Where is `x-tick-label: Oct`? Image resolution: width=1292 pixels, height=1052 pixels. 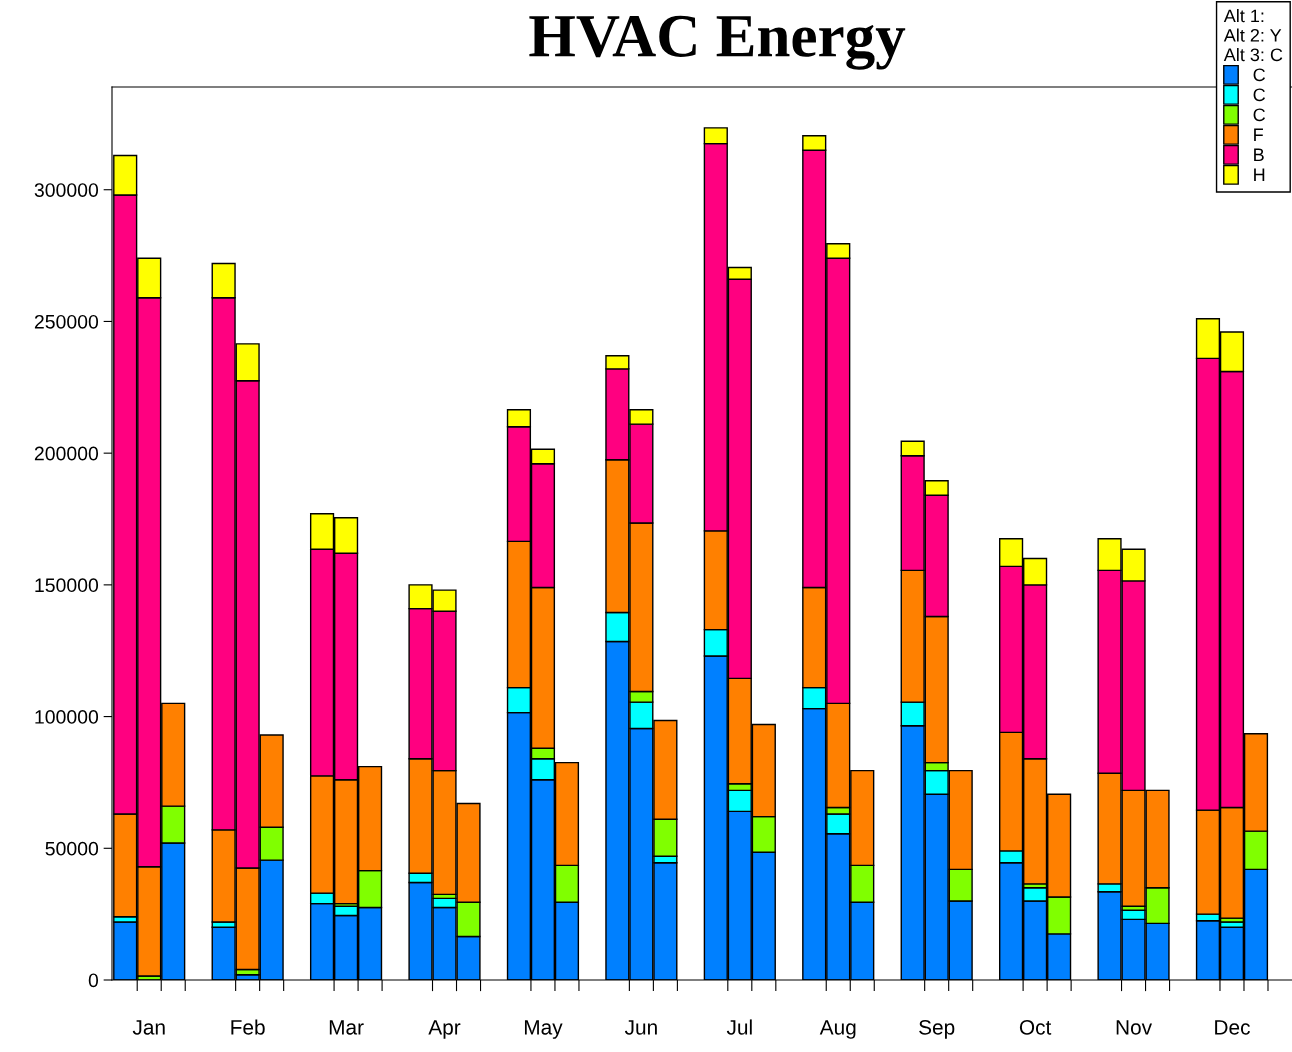
x-tick-label: Oct is located at coordinates (1035, 1027).